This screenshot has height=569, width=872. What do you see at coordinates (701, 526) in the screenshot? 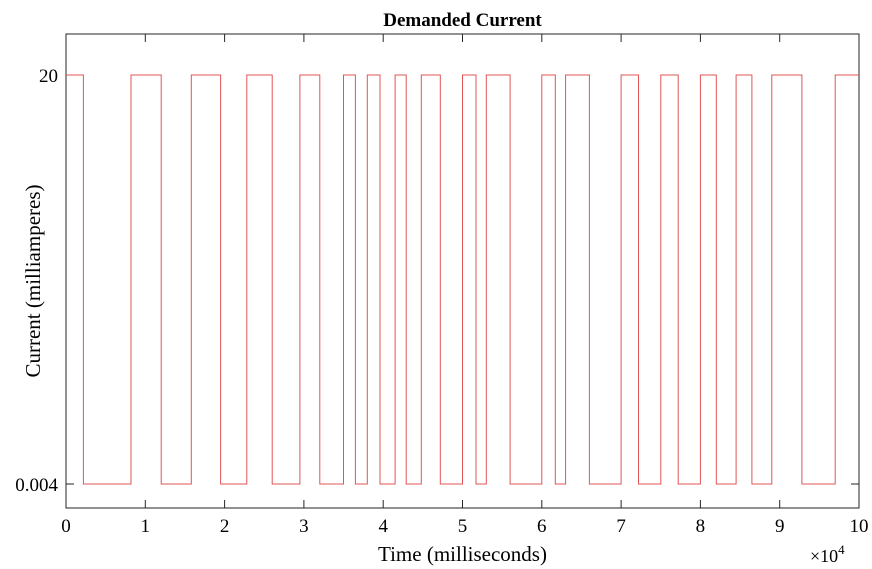
I see `x-tick-label: 8` at bounding box center [701, 526].